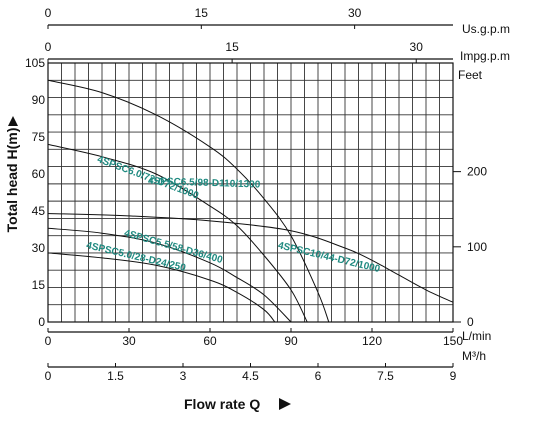  Describe the element at coordinates (39, 248) in the screenshot. I see `y-tick-label: 30` at that location.